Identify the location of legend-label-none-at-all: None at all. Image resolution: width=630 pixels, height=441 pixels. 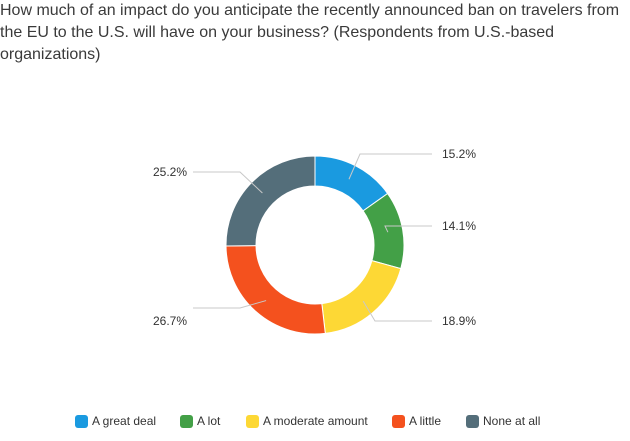
(512, 421).